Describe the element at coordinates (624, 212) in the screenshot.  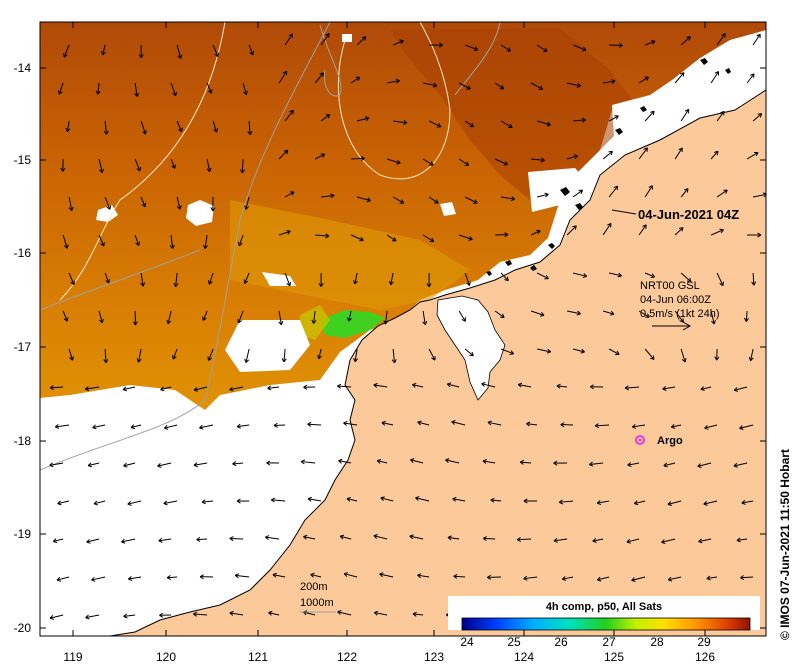
I see `timestamp-leader` at that location.